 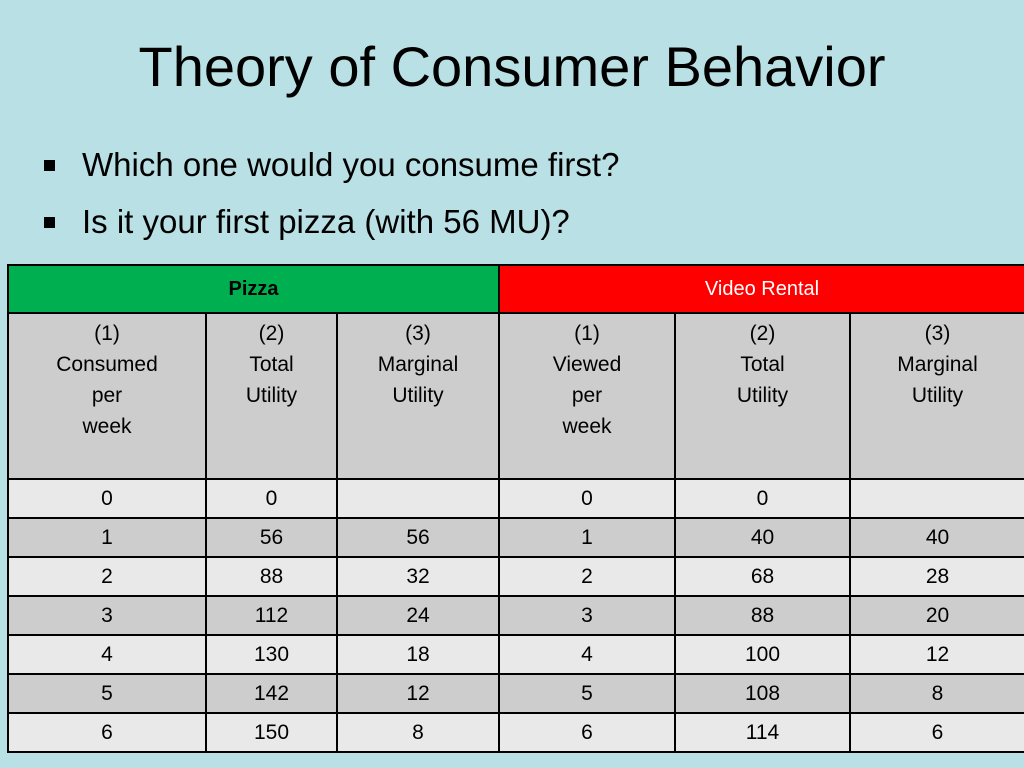 I want to click on table-row: 2 88 32 2 68 28, so click(x=515, y=576).